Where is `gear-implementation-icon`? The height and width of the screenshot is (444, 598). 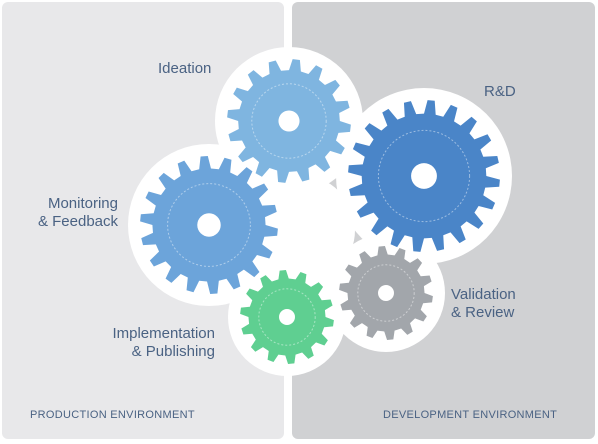
gear-implementation-icon is located at coordinates (287, 317).